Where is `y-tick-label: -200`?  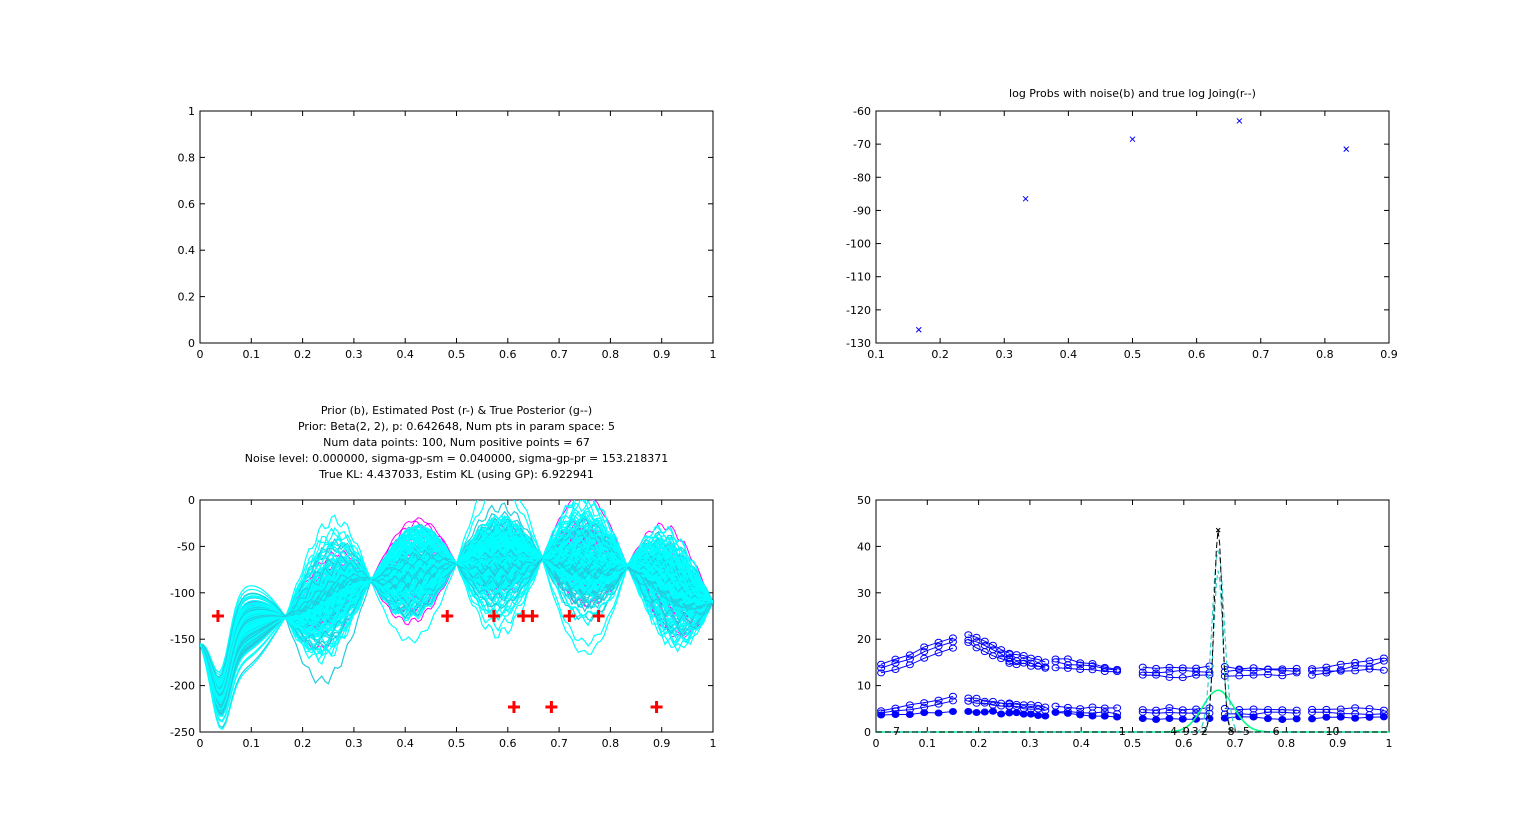
y-tick-label: -200 is located at coordinates (182, 686).